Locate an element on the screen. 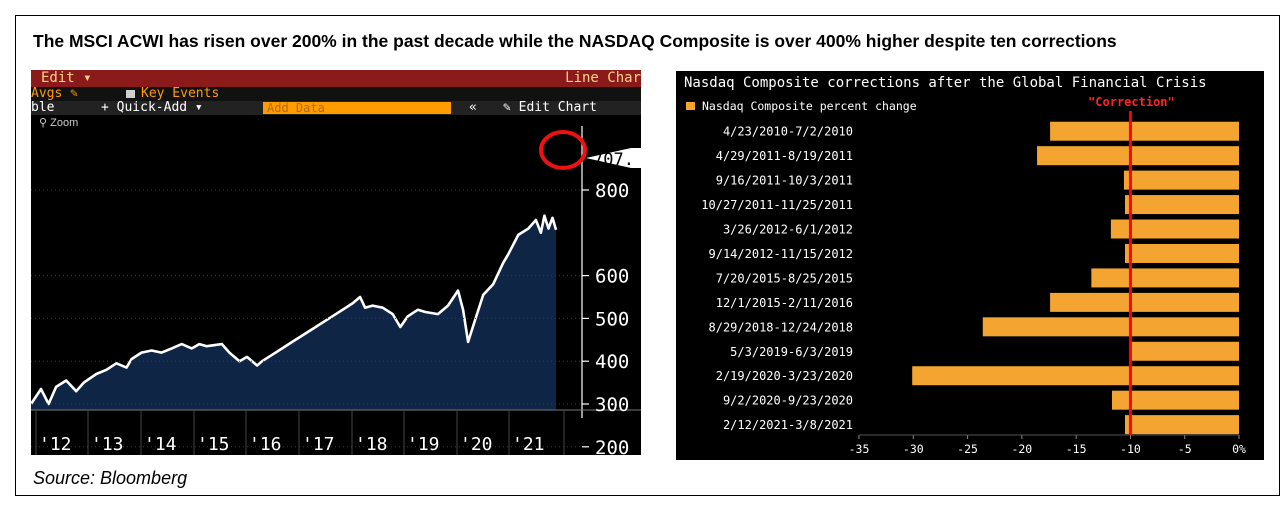  last-value-label: 707. is located at coordinates (613, 160).